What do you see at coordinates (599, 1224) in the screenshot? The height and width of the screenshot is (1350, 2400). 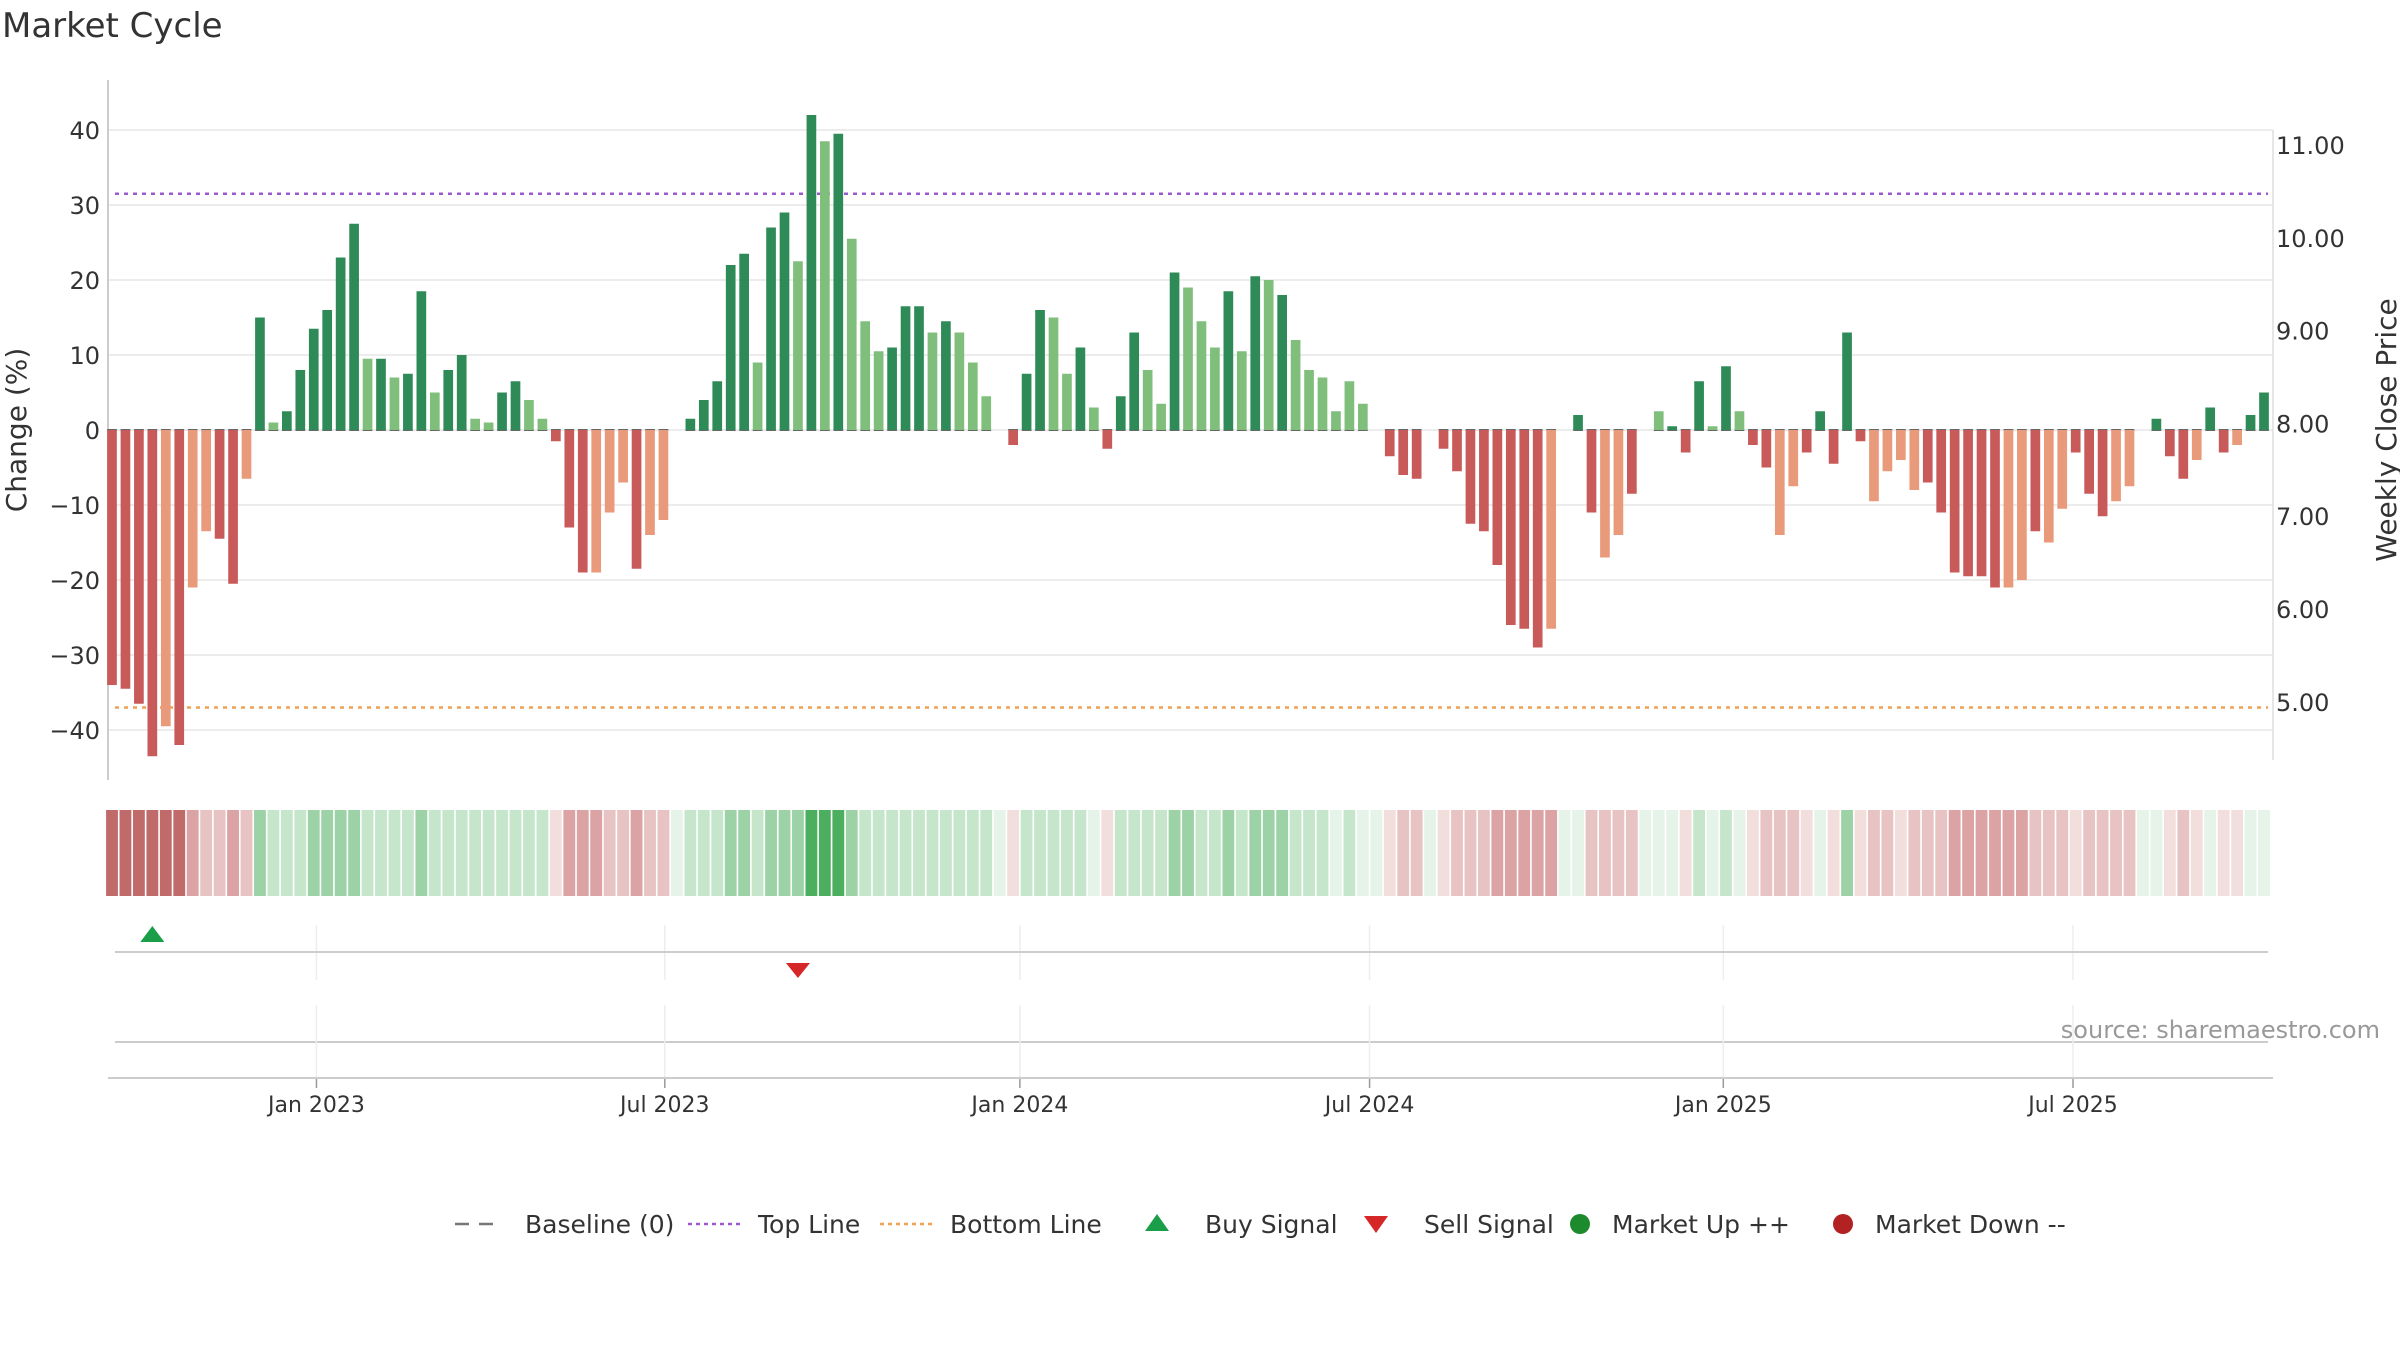 I see `legend-label: Baseline (0)` at bounding box center [599, 1224].